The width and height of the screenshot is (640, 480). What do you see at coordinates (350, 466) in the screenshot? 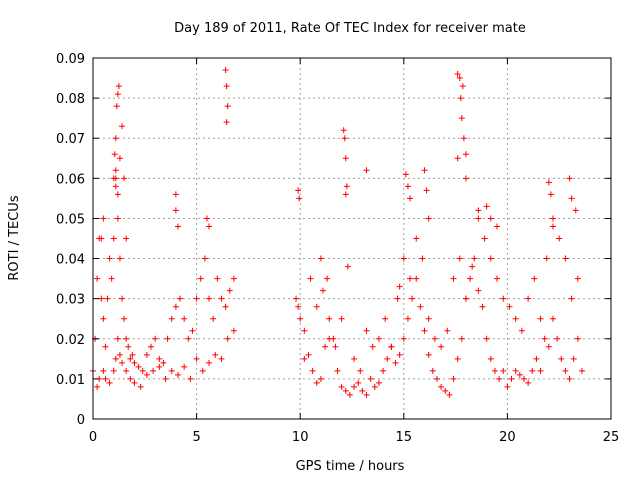
I see `x-axis-label: GPS time / hours` at bounding box center [350, 466].